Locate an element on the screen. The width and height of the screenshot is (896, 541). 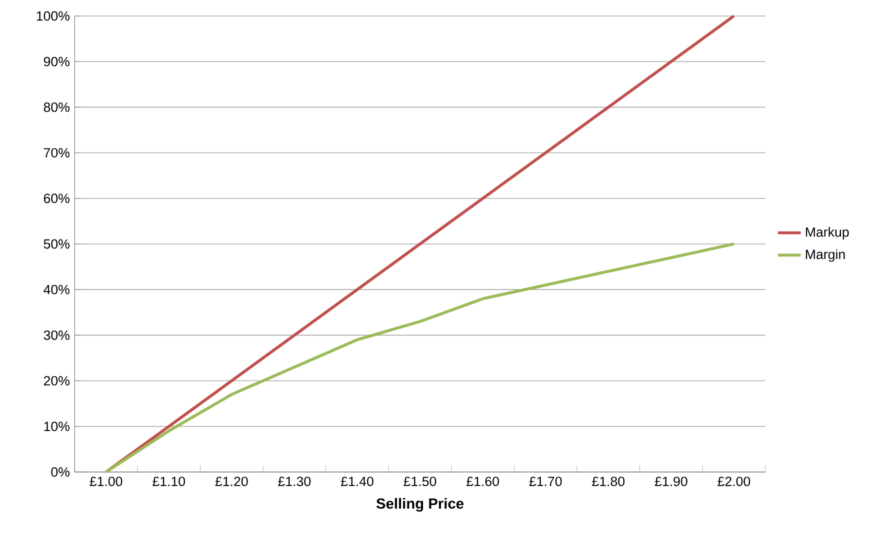
x-tick-label: £1.10 is located at coordinates (169, 481).